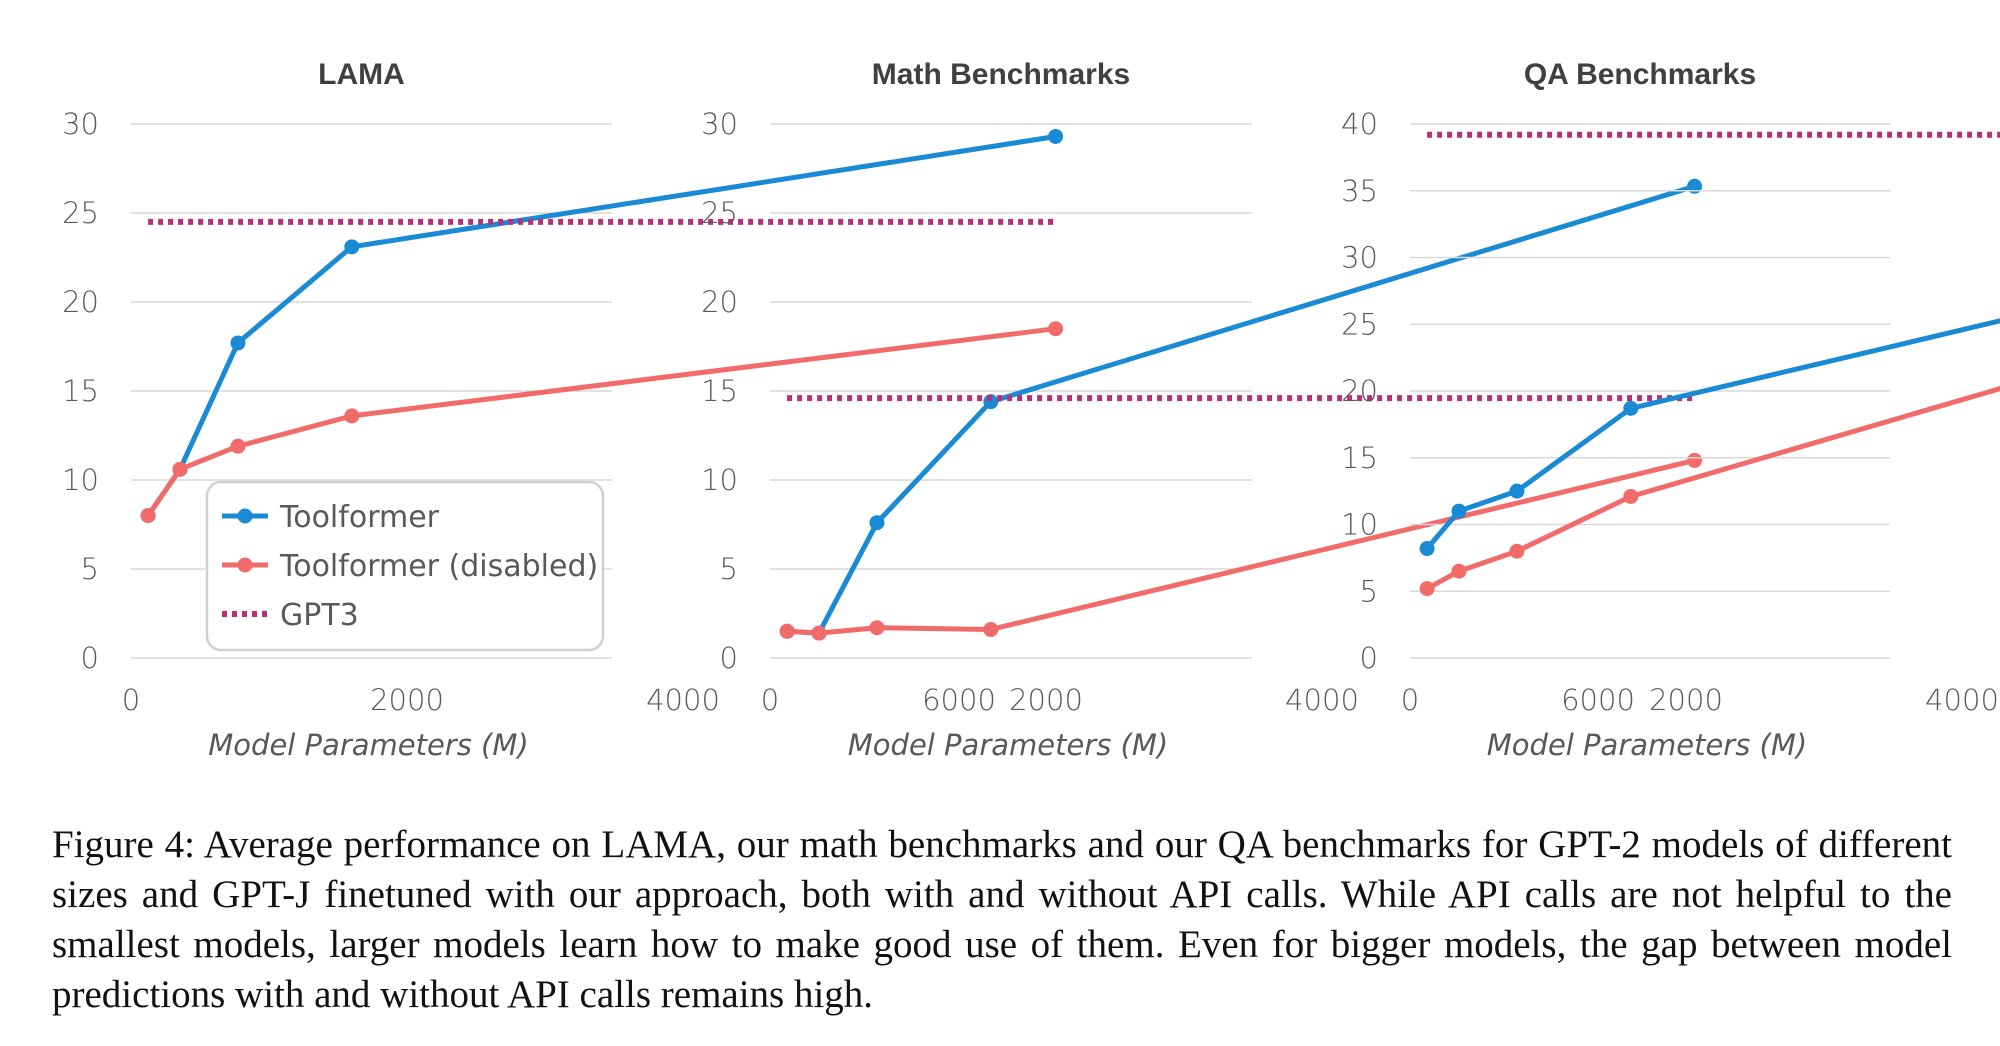  What do you see at coordinates (359, 517) in the screenshot?
I see `legend-label: Toolformer` at bounding box center [359, 517].